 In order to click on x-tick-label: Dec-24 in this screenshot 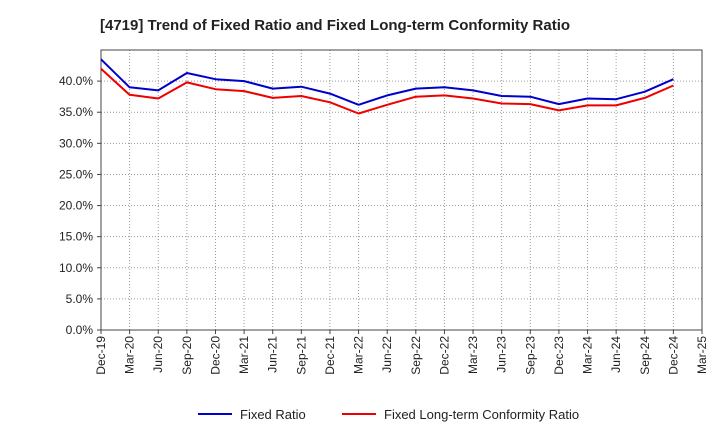, I will do `click(673, 355)`.